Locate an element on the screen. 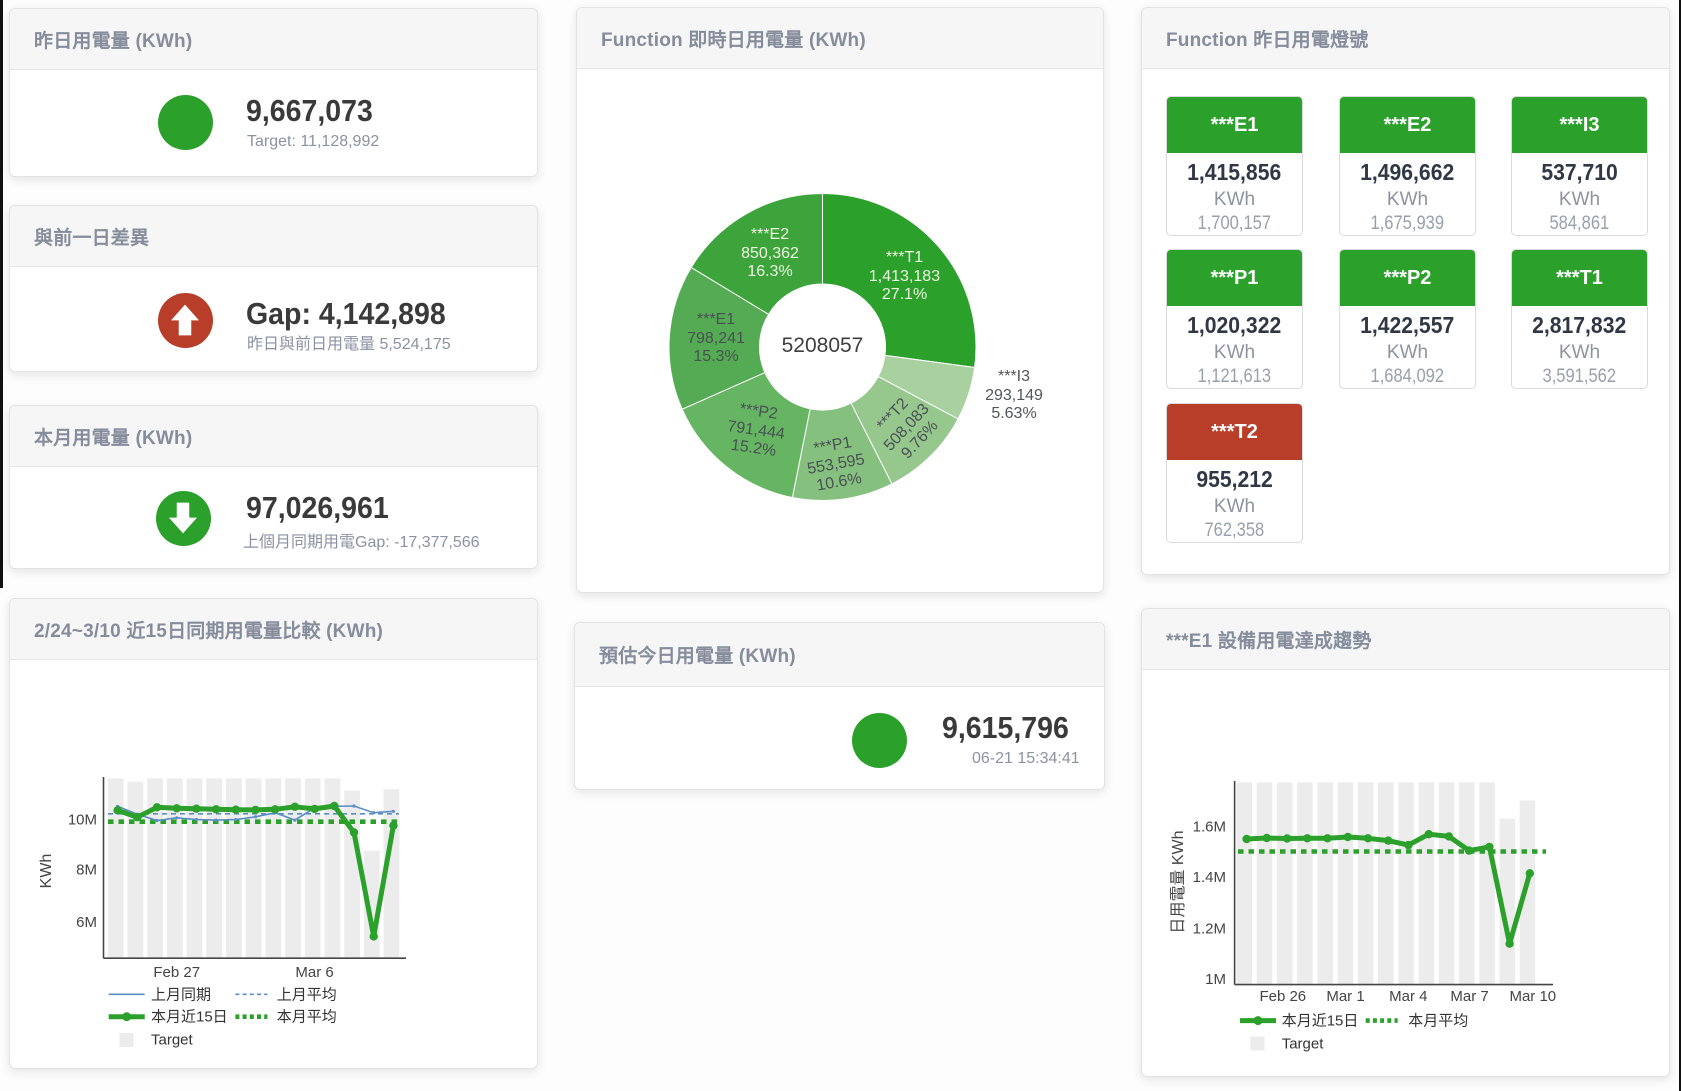 The height and width of the screenshot is (1091, 1681). svg-text: 上月同期 is located at coordinates (181, 994).